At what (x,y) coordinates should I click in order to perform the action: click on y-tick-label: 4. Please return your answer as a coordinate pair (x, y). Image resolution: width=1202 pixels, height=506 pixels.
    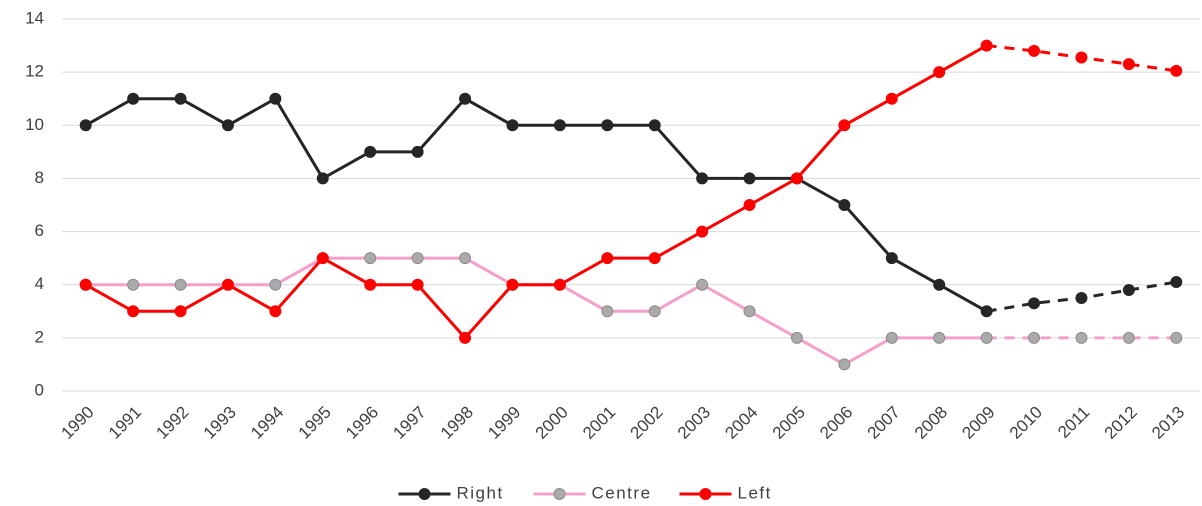
    Looking at the image, I should click on (39, 283).